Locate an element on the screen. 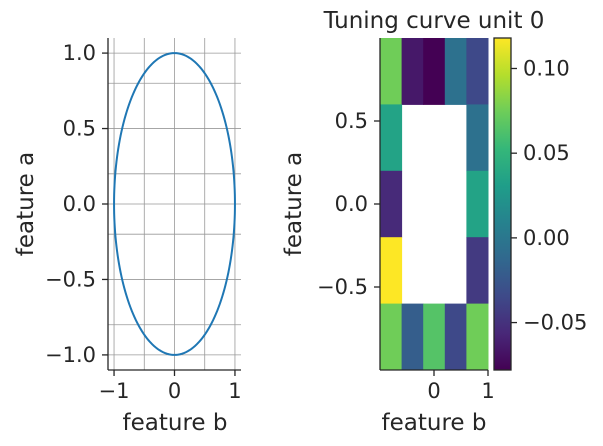  y-ticks: −0.5 0.0 0.5 is located at coordinates (348, 204).